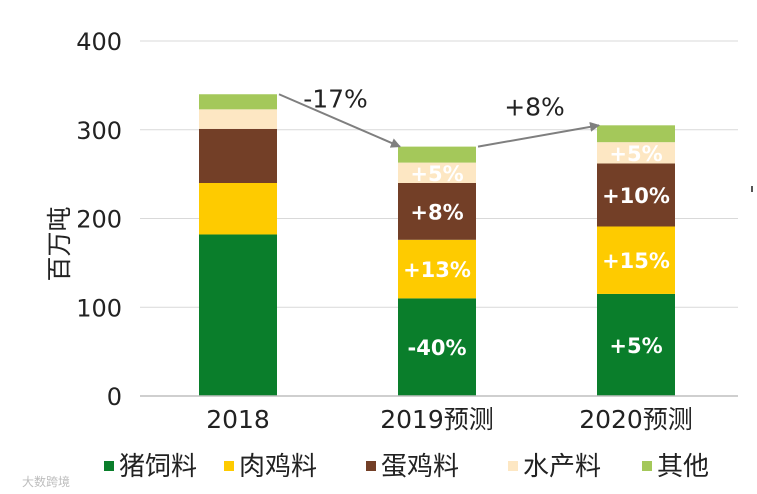 The height and width of the screenshot is (494, 757). I want to click on watermark-text: 大数跨境, so click(46, 481).